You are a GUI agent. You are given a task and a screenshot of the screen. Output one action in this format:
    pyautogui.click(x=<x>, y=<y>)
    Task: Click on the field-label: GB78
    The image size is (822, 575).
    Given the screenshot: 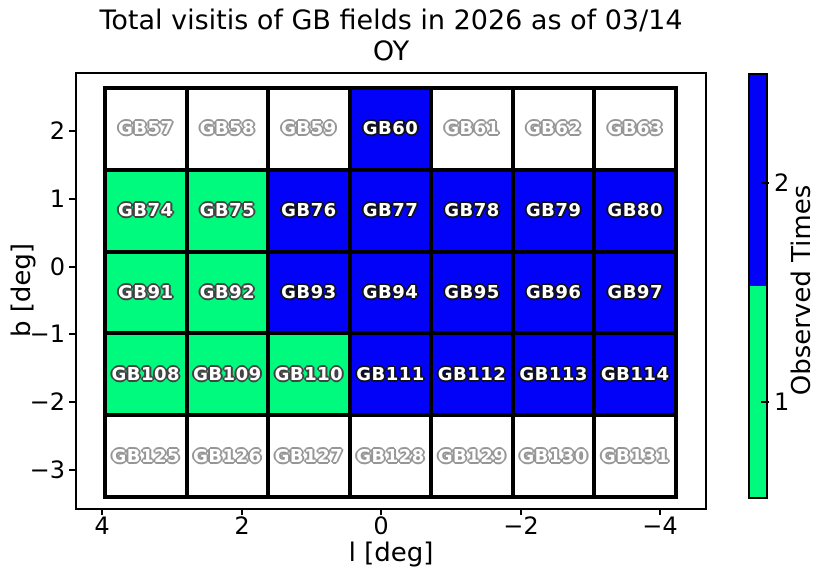 What is the action you would take?
    pyautogui.click(x=472, y=211)
    